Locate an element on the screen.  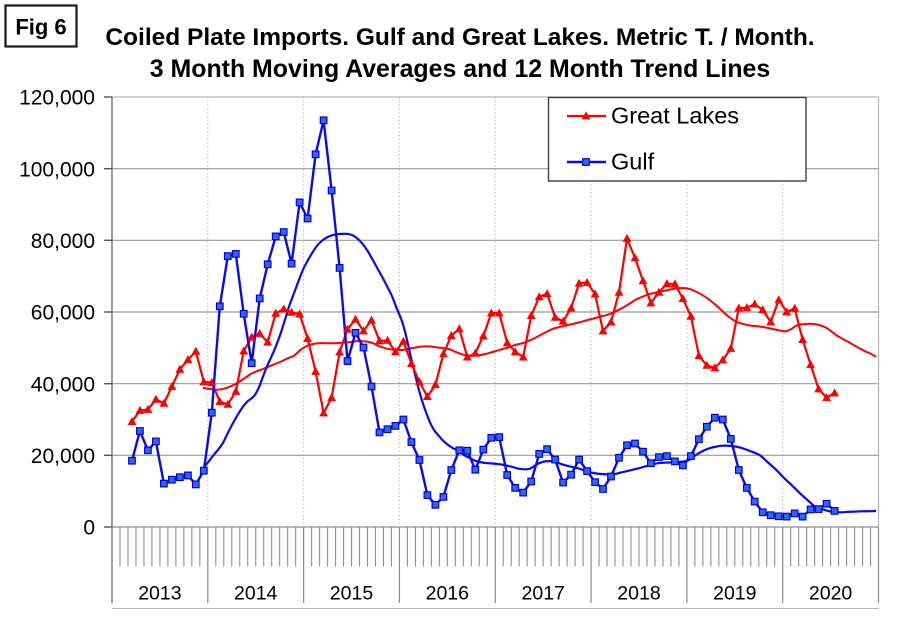
svg-text: Great Lakes is located at coordinates (675, 116).